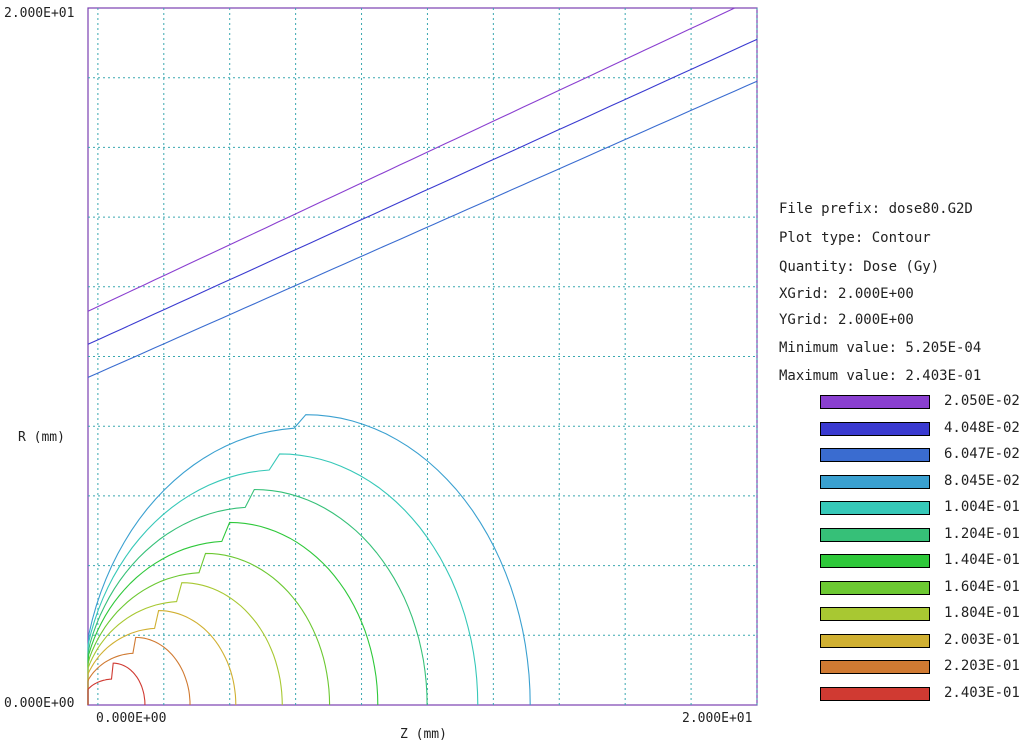 The image size is (1027, 749). Describe the element at coordinates (41, 437) in the screenshot. I see `y-axis-title: R (mm)` at that location.